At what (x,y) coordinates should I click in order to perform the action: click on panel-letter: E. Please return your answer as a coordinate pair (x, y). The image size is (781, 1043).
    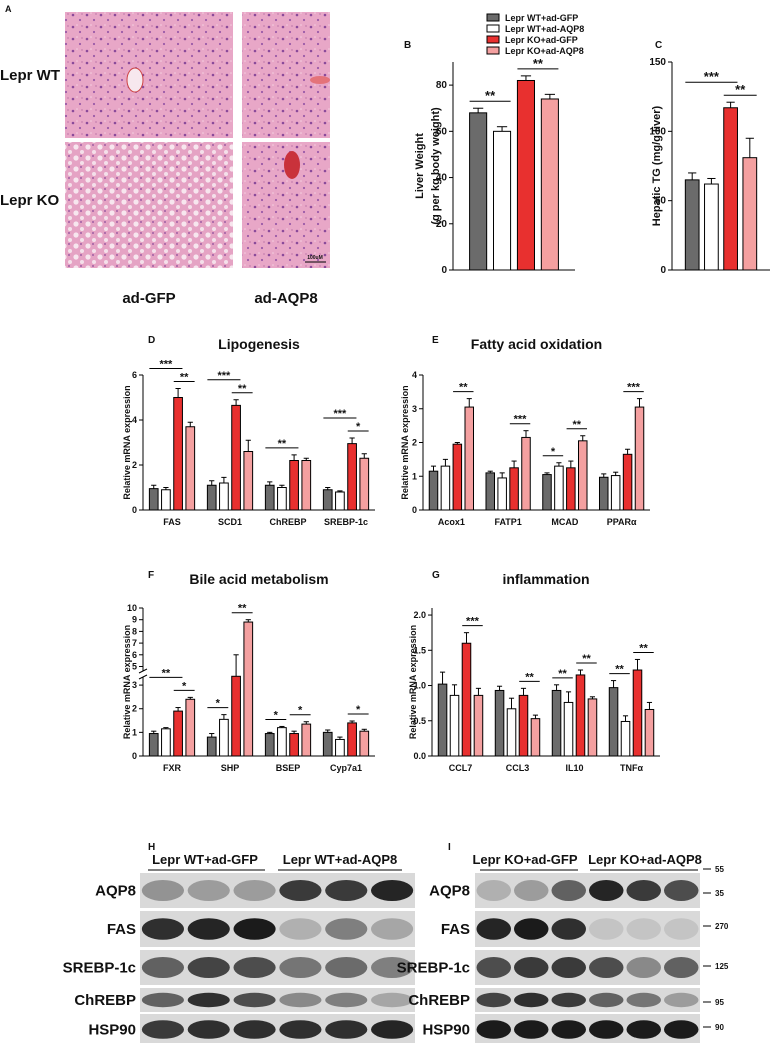
    Looking at the image, I should click on (435, 340).